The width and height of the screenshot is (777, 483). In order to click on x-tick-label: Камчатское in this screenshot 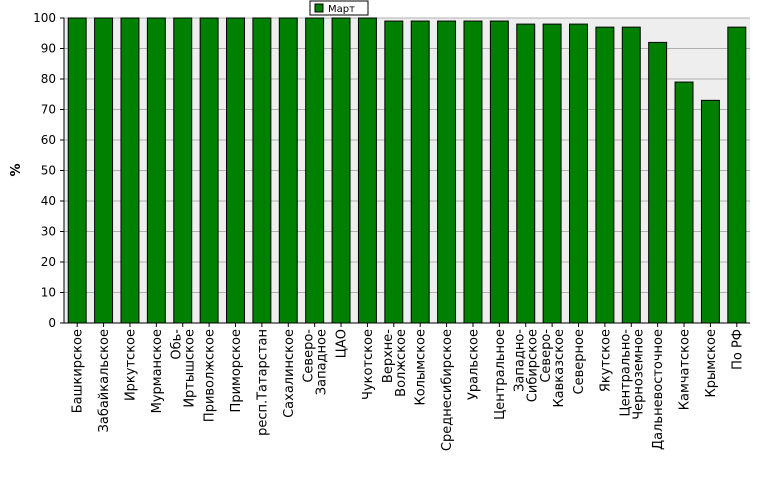, I will do `click(685, 369)`.